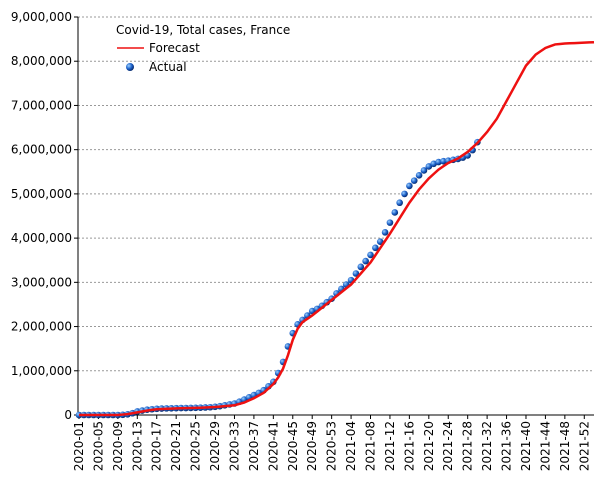 The width and height of the screenshot is (605, 480). What do you see at coordinates (168, 67) in the screenshot?
I see `legend-label: Actual` at bounding box center [168, 67].